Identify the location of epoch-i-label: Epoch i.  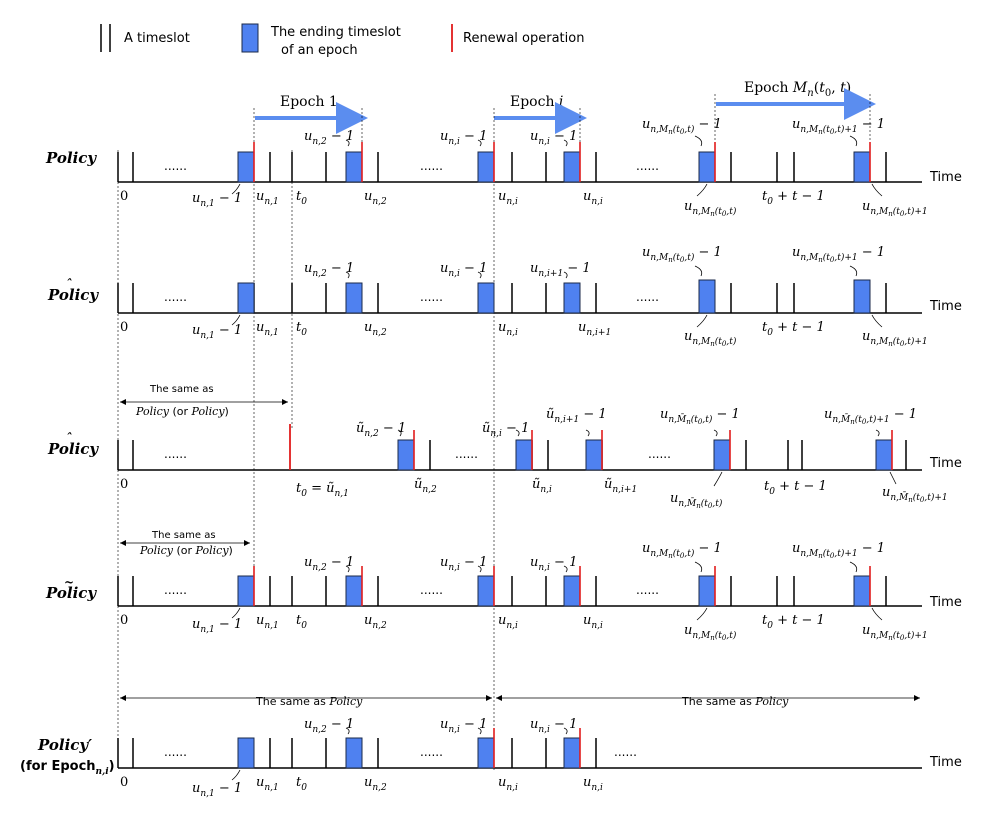
(536, 102).